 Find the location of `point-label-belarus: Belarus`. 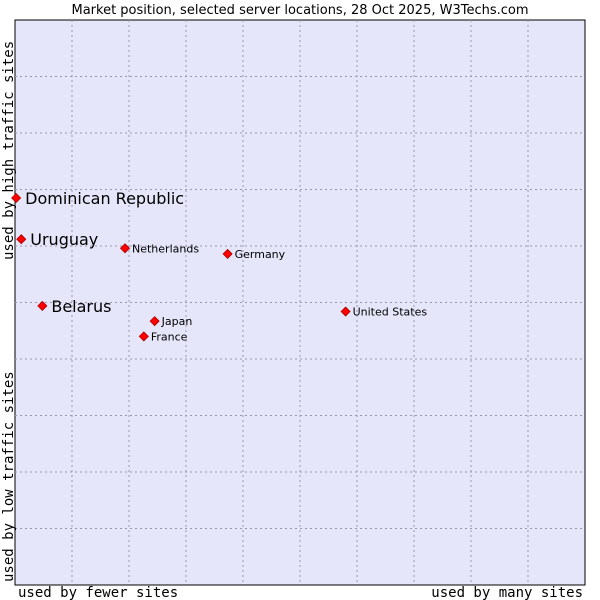

point-label-belarus: Belarus is located at coordinates (81, 306).